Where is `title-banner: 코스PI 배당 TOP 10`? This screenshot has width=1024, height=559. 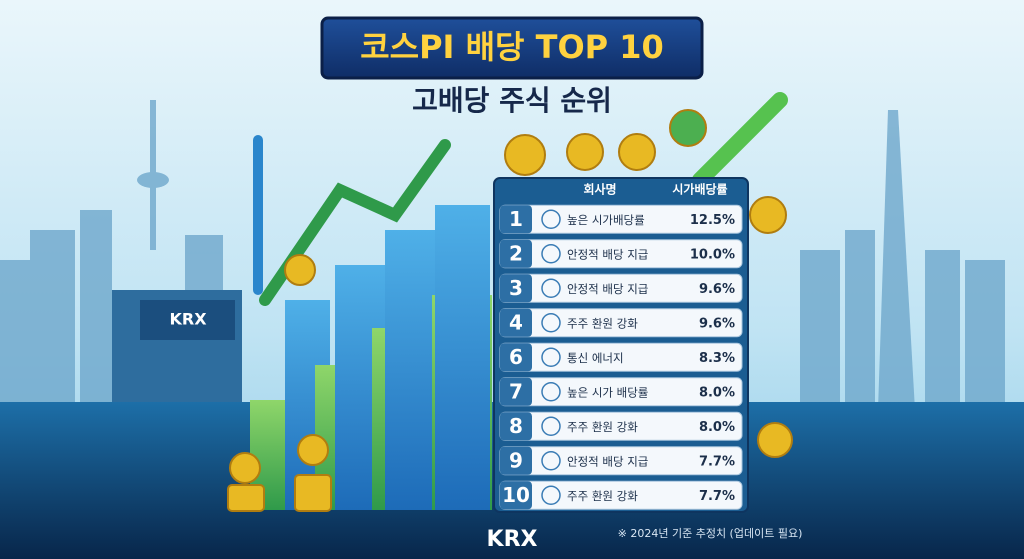
title-banner: 코스PI 배당 TOP 10 is located at coordinates (512, 48).